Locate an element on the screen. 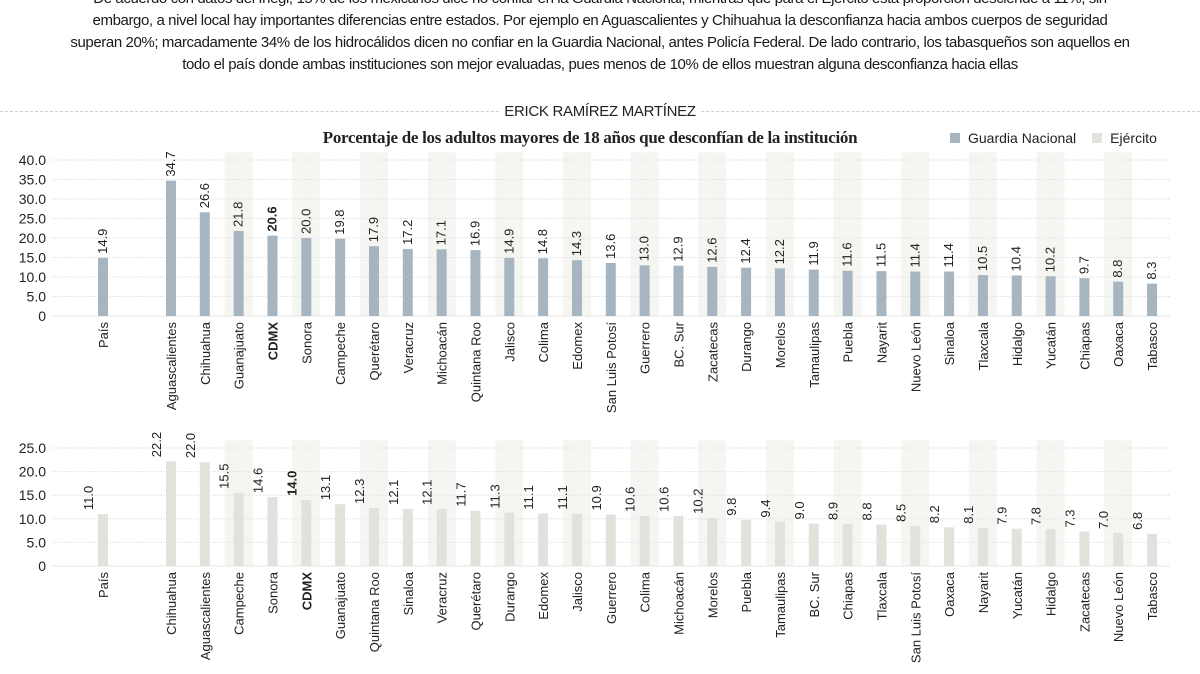 The image size is (1200, 674). x-tick-label: CDMX is located at coordinates (272, 341).